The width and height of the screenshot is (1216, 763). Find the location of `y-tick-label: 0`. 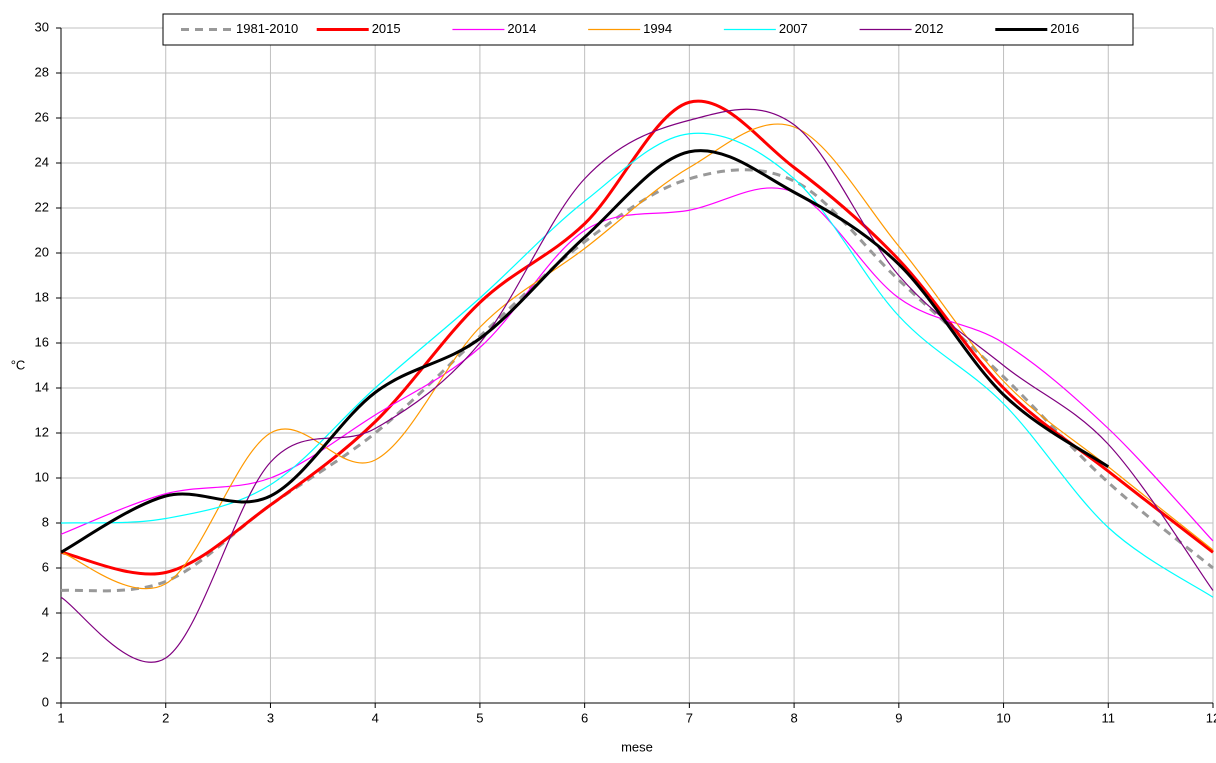

y-tick-label: 0 is located at coordinates (45, 701).